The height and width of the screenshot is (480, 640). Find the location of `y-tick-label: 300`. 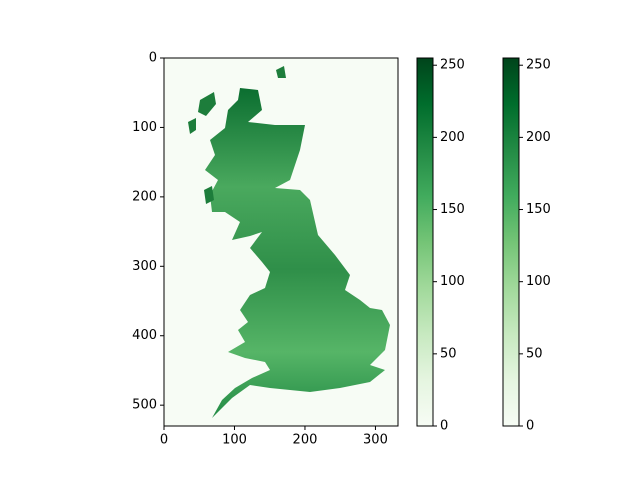

y-tick-label: 300 is located at coordinates (144, 266).